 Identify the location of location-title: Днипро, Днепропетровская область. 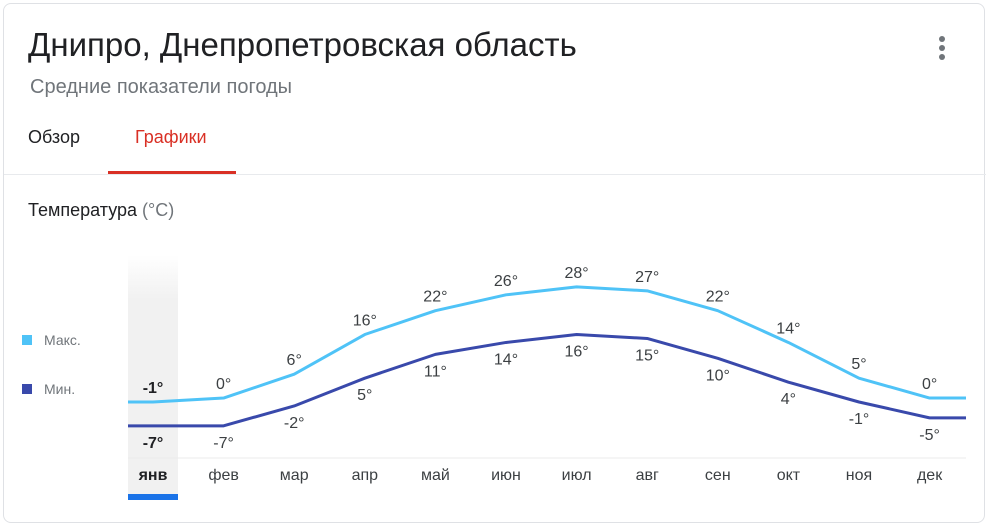
(302, 44).